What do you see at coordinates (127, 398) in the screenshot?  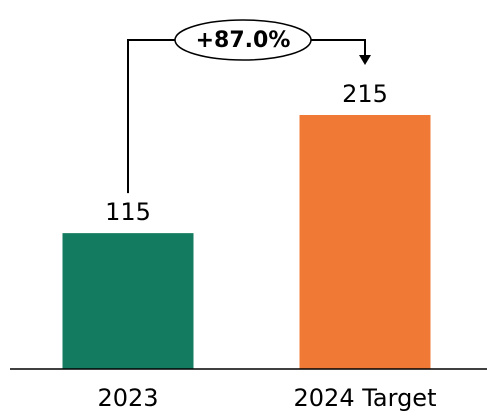 I see `x-tick-label: 2023` at bounding box center [127, 398].